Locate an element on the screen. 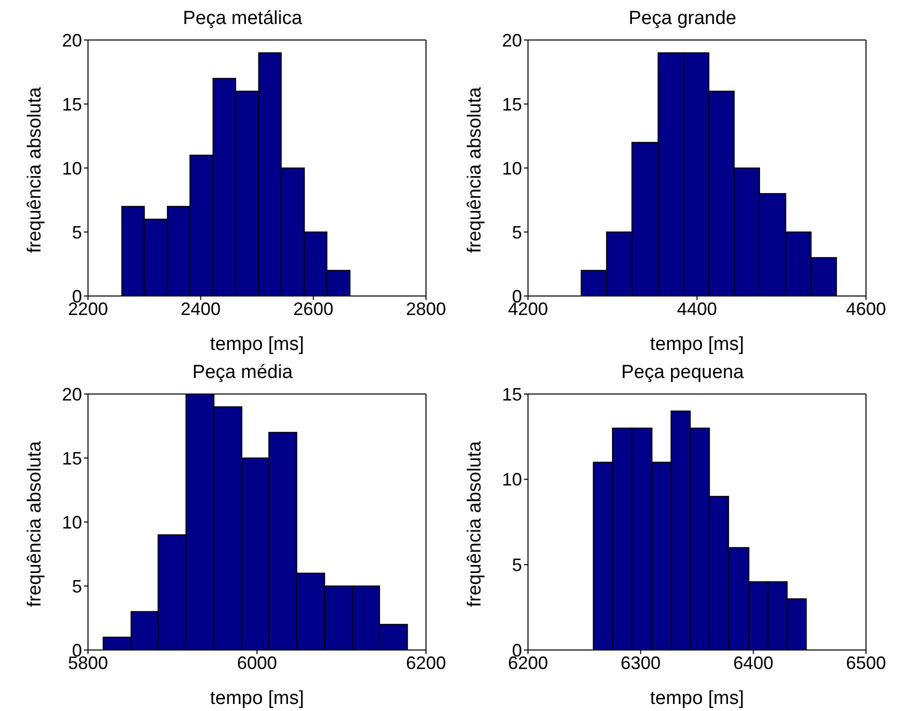 The width and height of the screenshot is (905, 711). x-tick-label: 6200 is located at coordinates (426, 662).